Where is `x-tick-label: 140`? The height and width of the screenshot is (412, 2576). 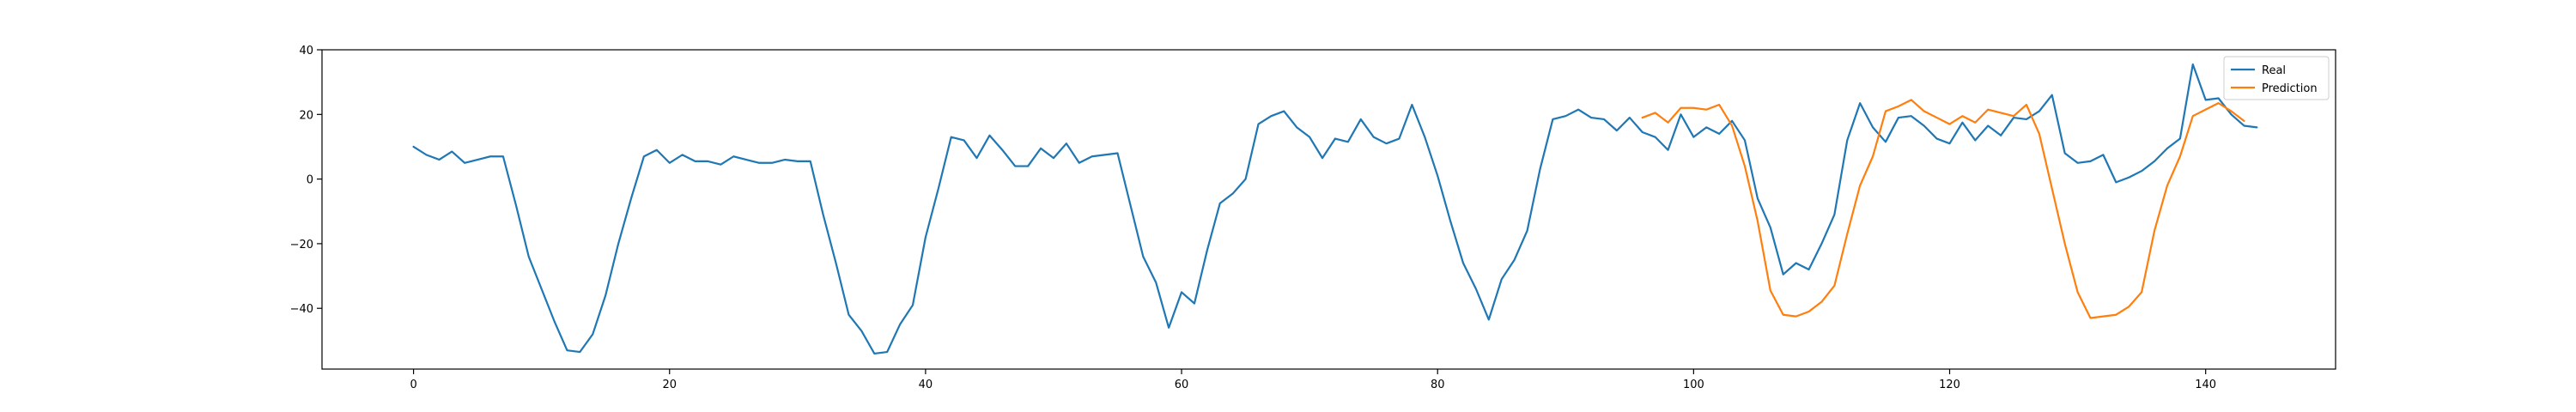 x-tick-label: 140 is located at coordinates (2206, 385).